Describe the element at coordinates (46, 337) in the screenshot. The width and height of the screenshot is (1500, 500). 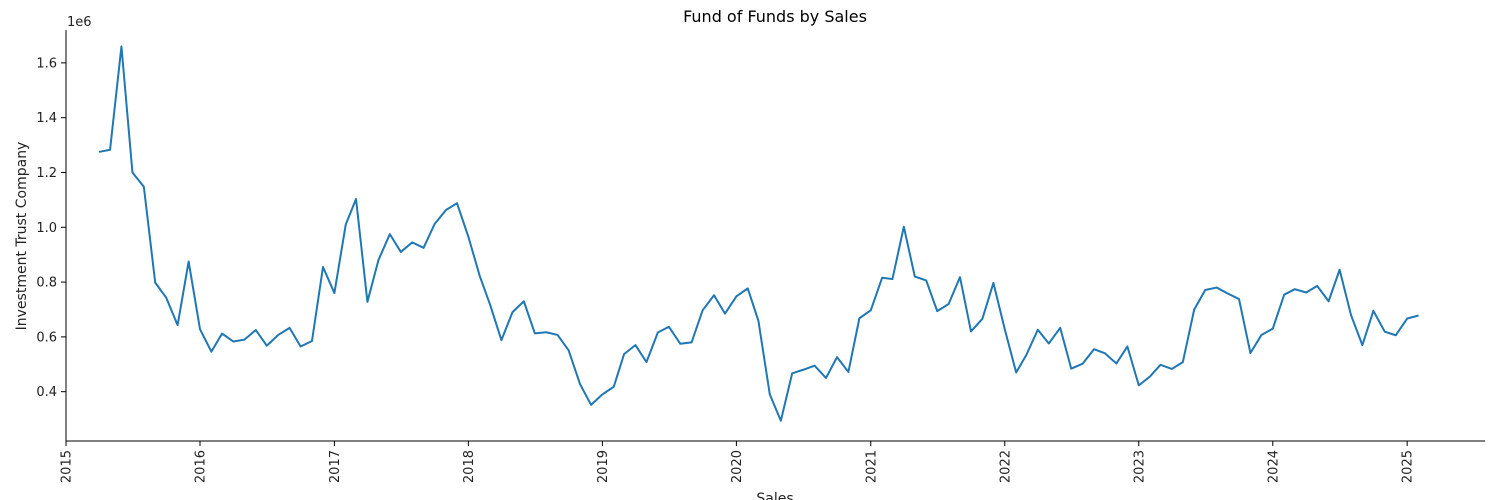
I see `y-tick-label: 0.6` at that location.